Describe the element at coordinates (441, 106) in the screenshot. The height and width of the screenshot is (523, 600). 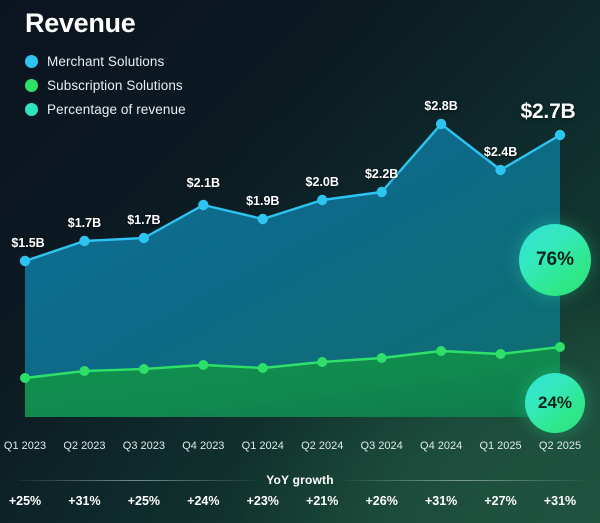
I see `value-label-q4-2024: $2.8B` at that location.